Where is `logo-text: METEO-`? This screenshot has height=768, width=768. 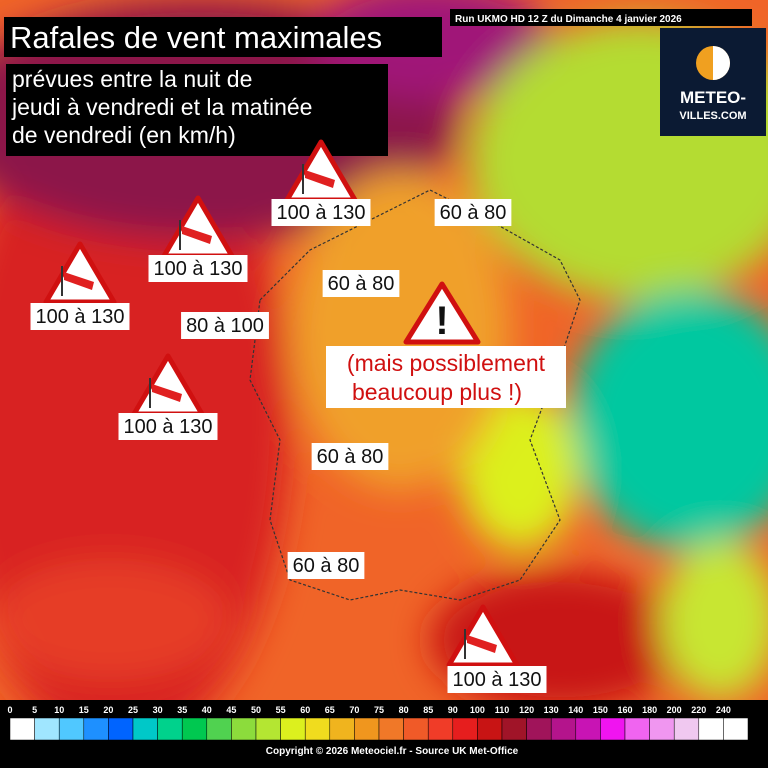
logo-text: METEO- is located at coordinates (713, 97).